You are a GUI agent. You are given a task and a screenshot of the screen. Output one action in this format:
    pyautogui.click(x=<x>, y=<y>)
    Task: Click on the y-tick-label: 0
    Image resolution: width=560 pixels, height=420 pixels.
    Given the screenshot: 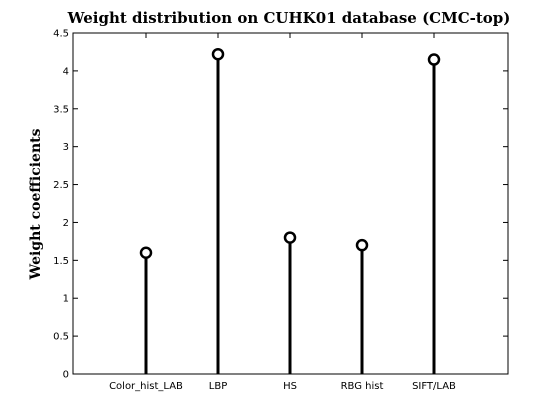 What is the action you would take?
    pyautogui.click(x=66, y=375)
    